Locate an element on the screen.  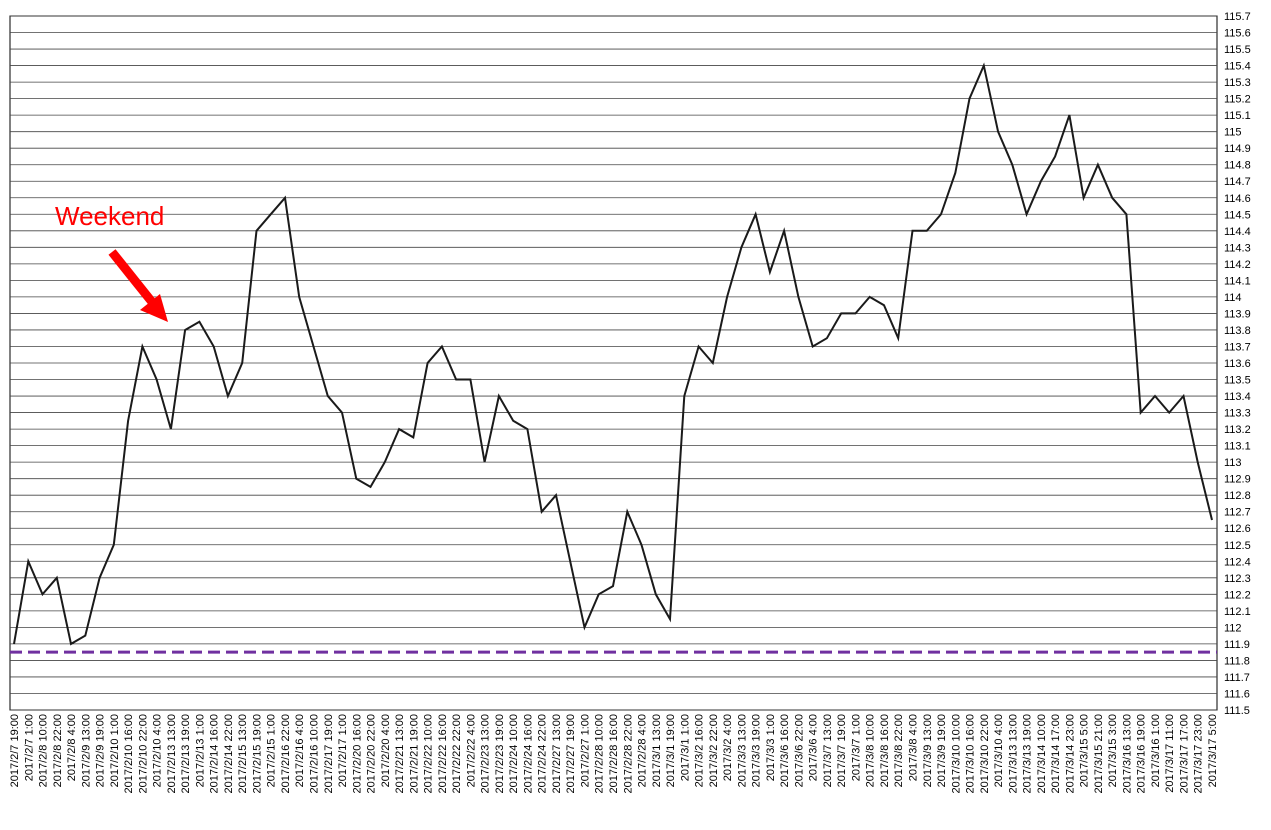
y-tick-label: 115.1 is located at coordinates (1237, 116).